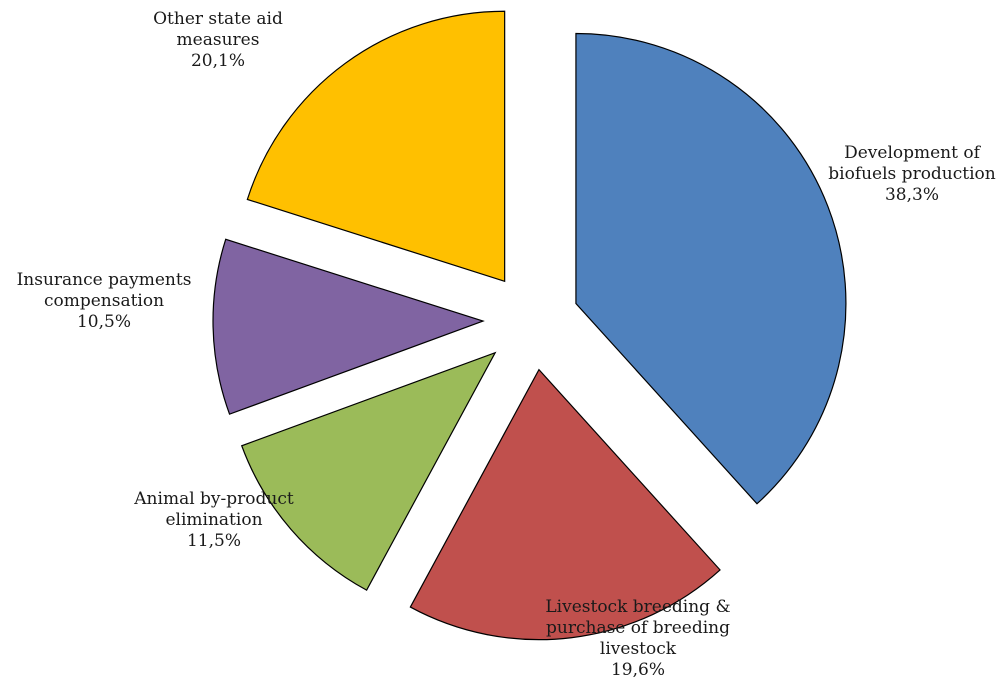 The height and width of the screenshot is (695, 999). I want to click on pie-category-label-line: biofuels production, so click(912, 174).